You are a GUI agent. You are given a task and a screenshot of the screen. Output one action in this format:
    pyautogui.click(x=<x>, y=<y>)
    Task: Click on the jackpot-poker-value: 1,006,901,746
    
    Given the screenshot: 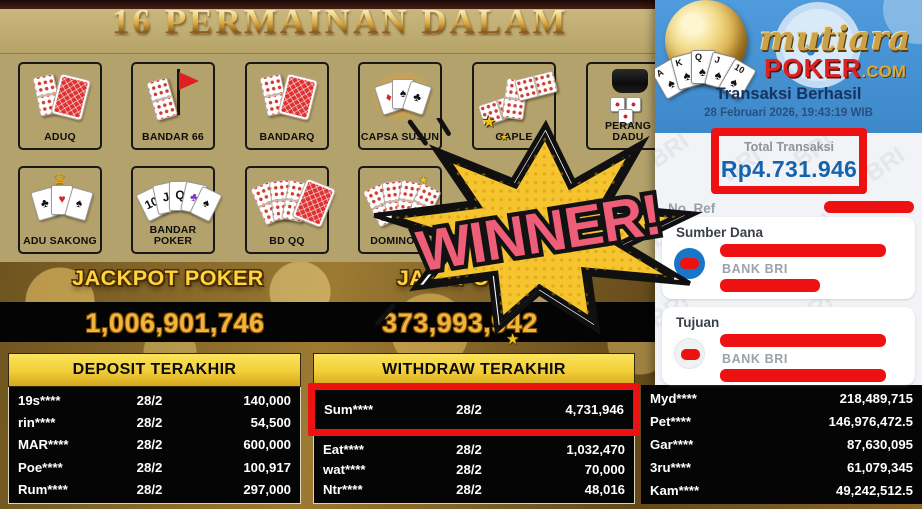 What is the action you would take?
    pyautogui.click(x=175, y=323)
    